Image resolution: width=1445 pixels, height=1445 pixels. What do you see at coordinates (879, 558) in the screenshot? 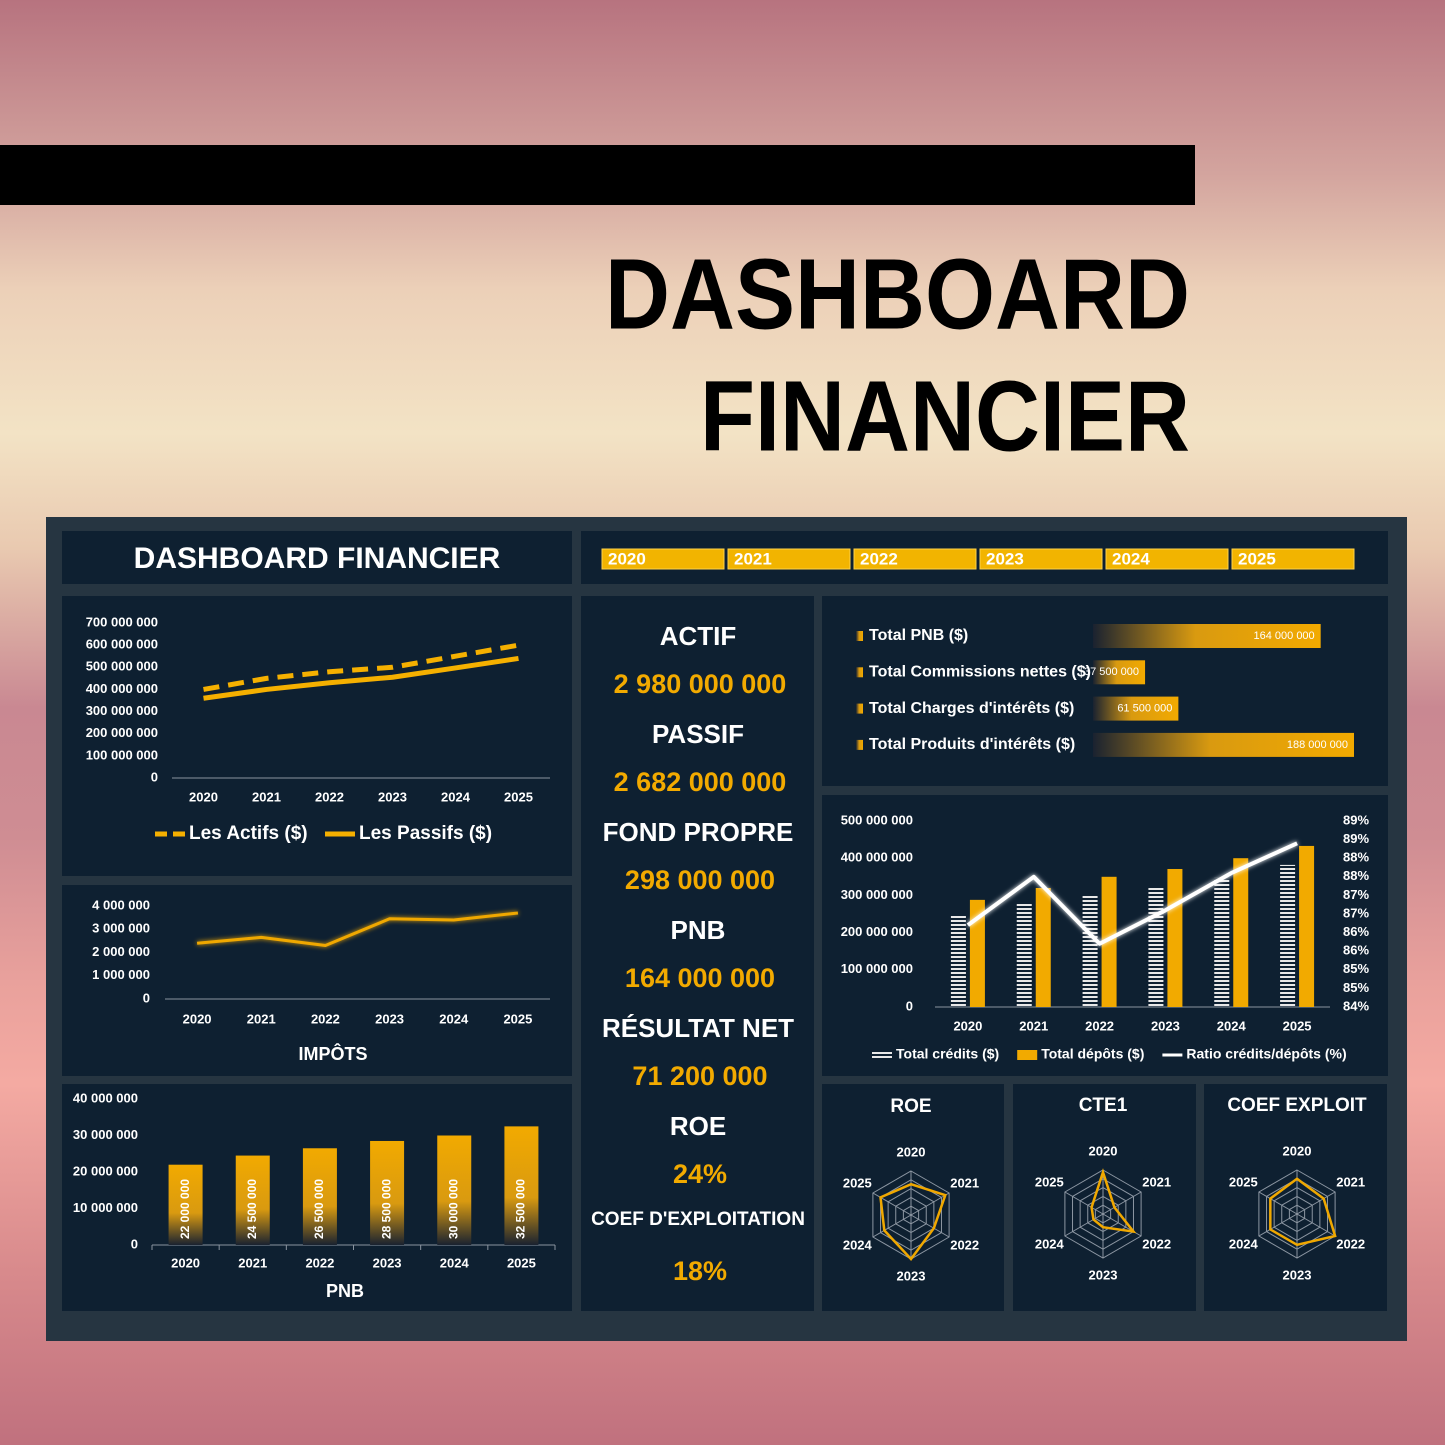
I see `year-button-label: 2022` at bounding box center [879, 558].